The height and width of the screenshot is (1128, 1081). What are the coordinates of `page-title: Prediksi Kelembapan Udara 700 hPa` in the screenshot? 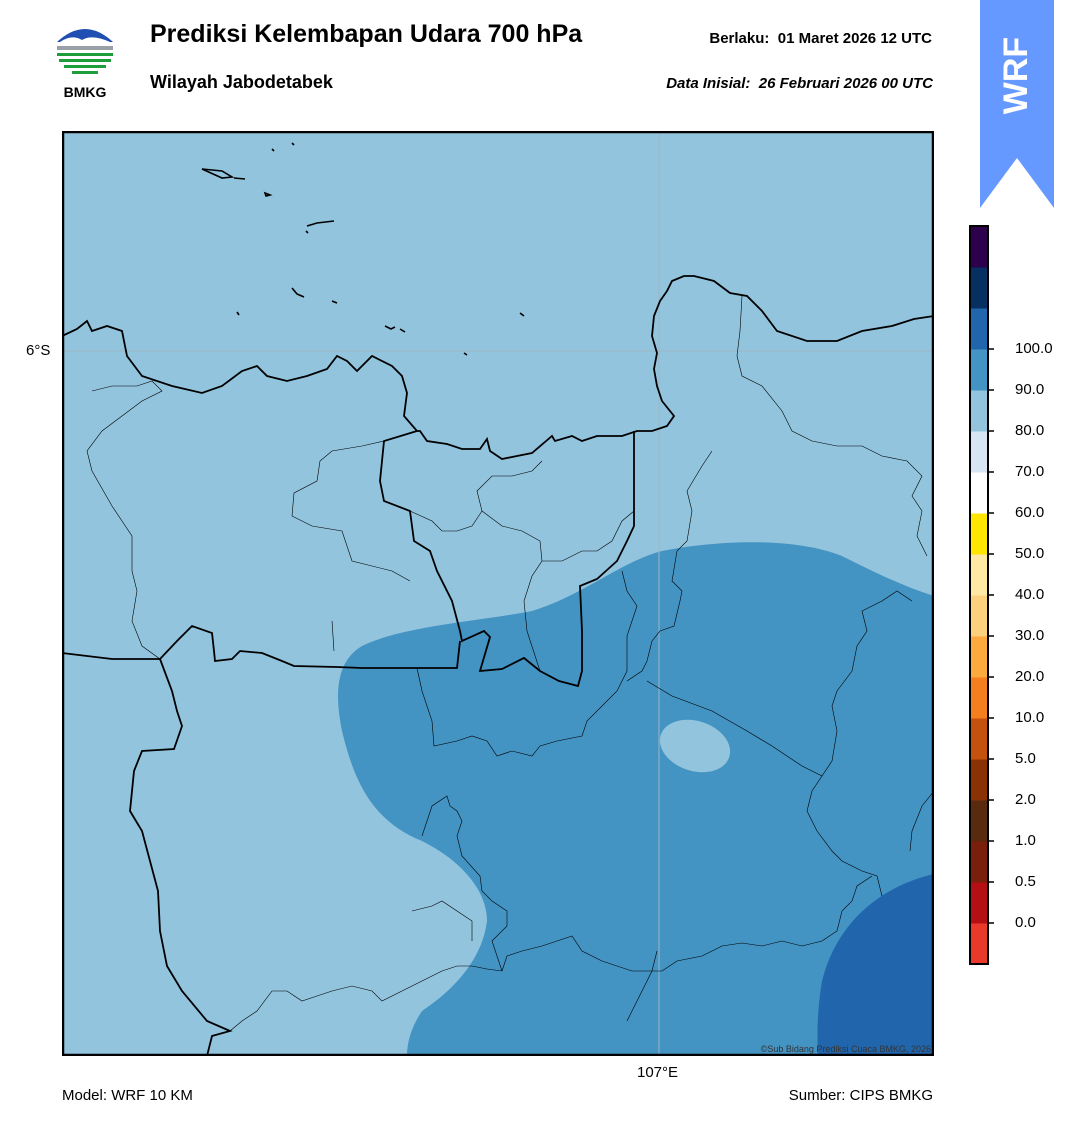 It's located at (366, 34).